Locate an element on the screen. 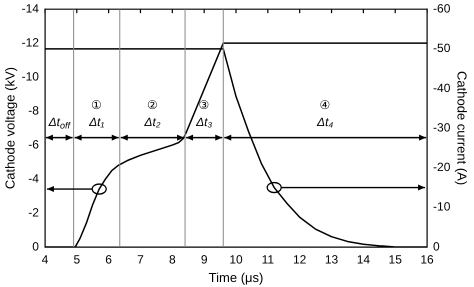 The image size is (474, 287). x-tick-label: 6 is located at coordinates (108, 259).